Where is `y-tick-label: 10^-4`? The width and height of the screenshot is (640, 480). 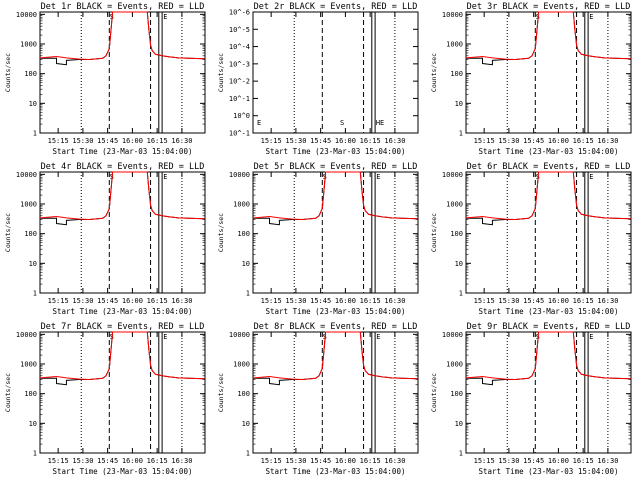
y-tick-label: 10^-4 is located at coordinates (239, 47).